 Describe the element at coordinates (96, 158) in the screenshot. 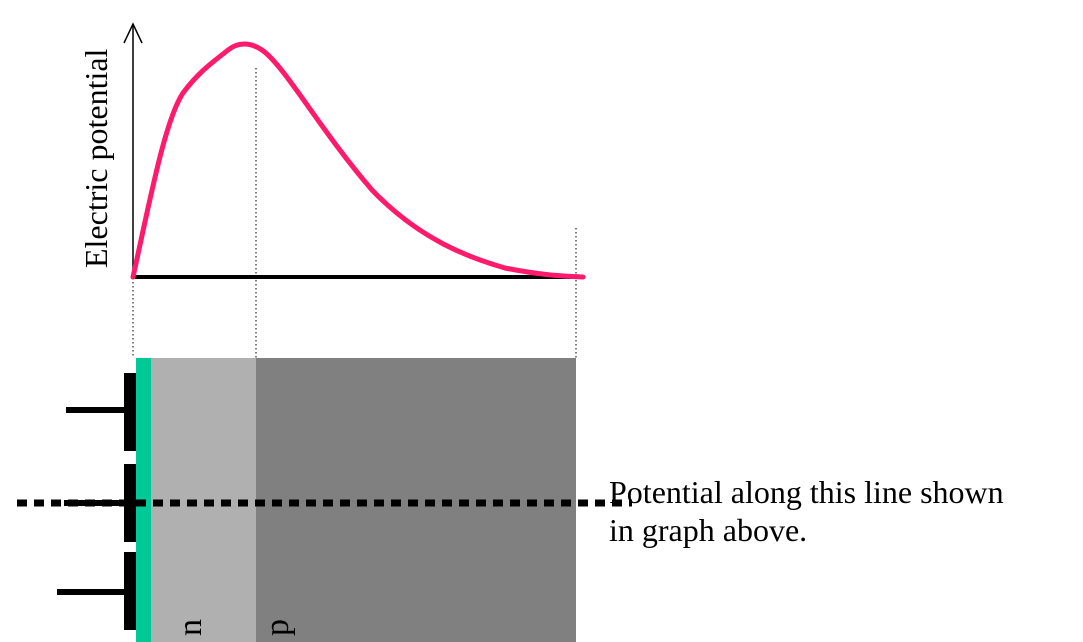

I see `y-axis-label: Electric potential` at that location.